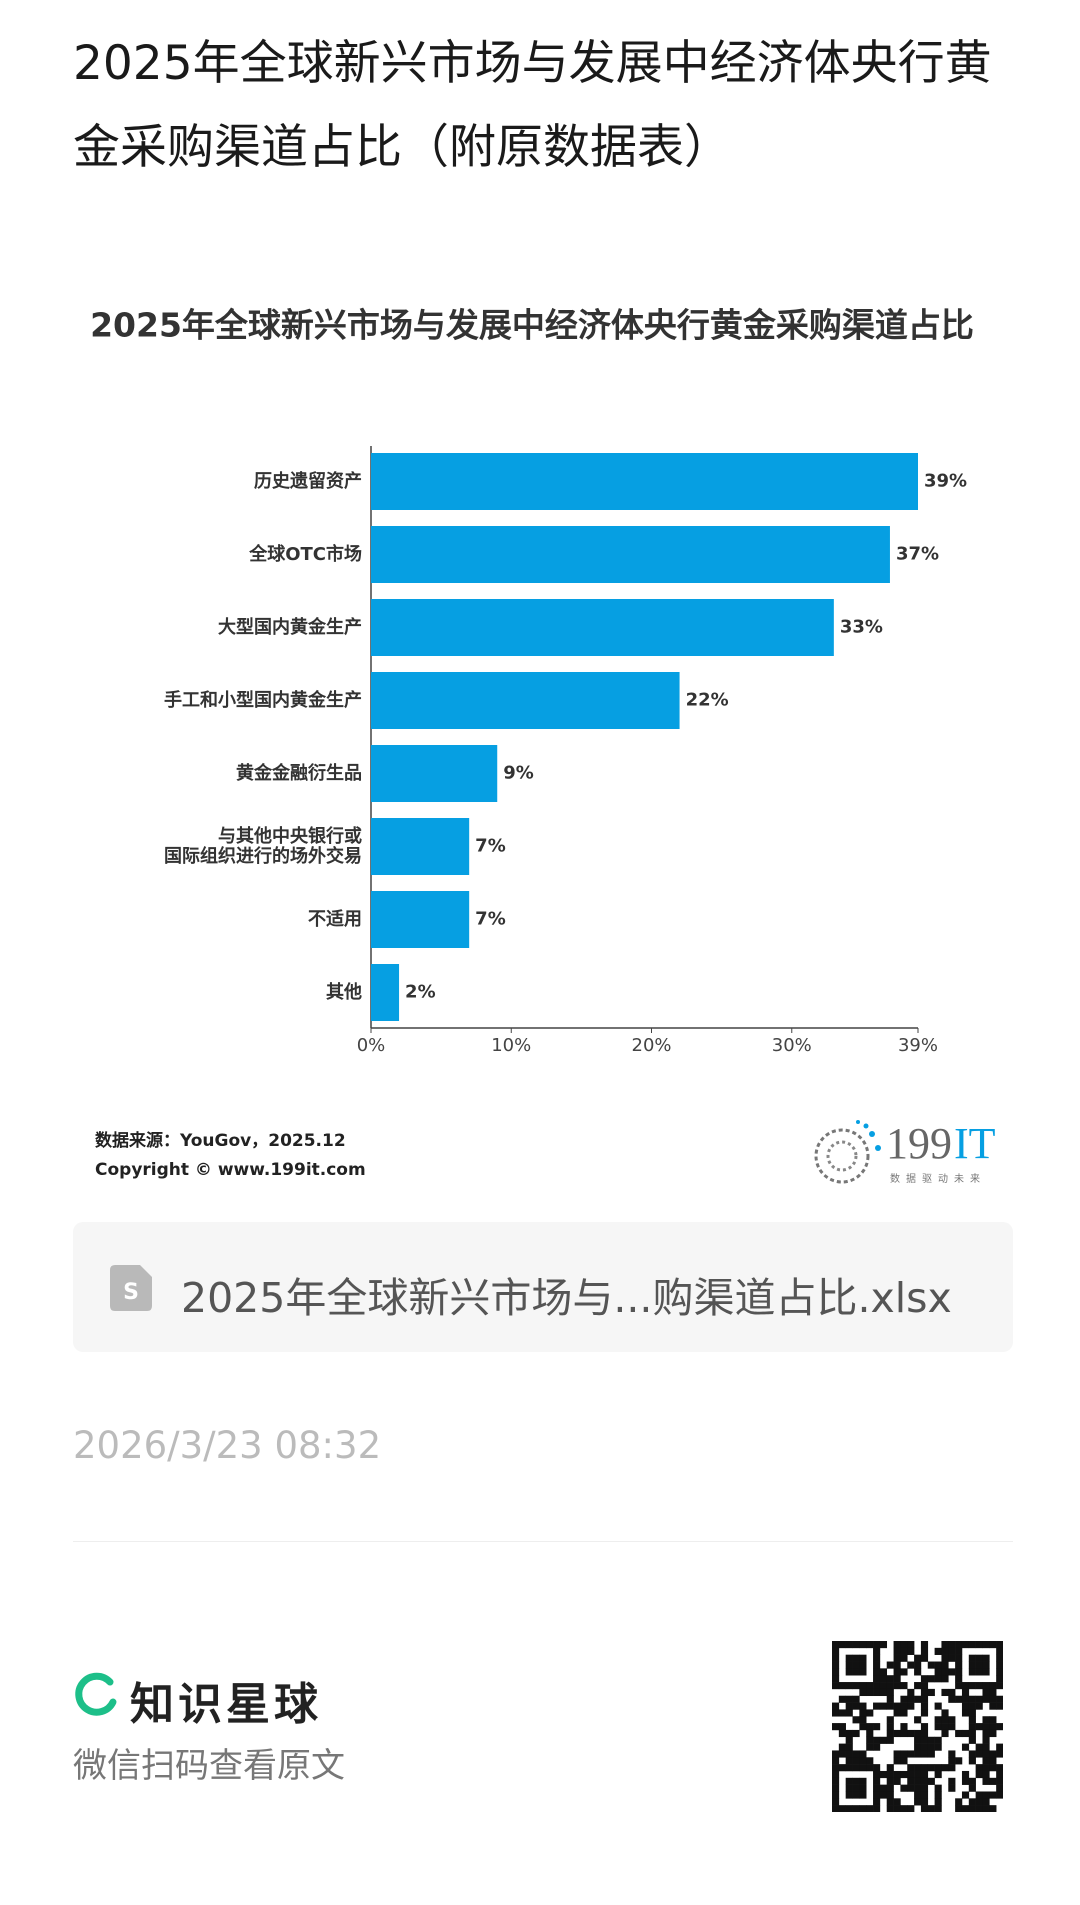 The image size is (1080, 1905). Describe the element at coordinates (543, 1541) in the screenshot. I see `divider` at that location.